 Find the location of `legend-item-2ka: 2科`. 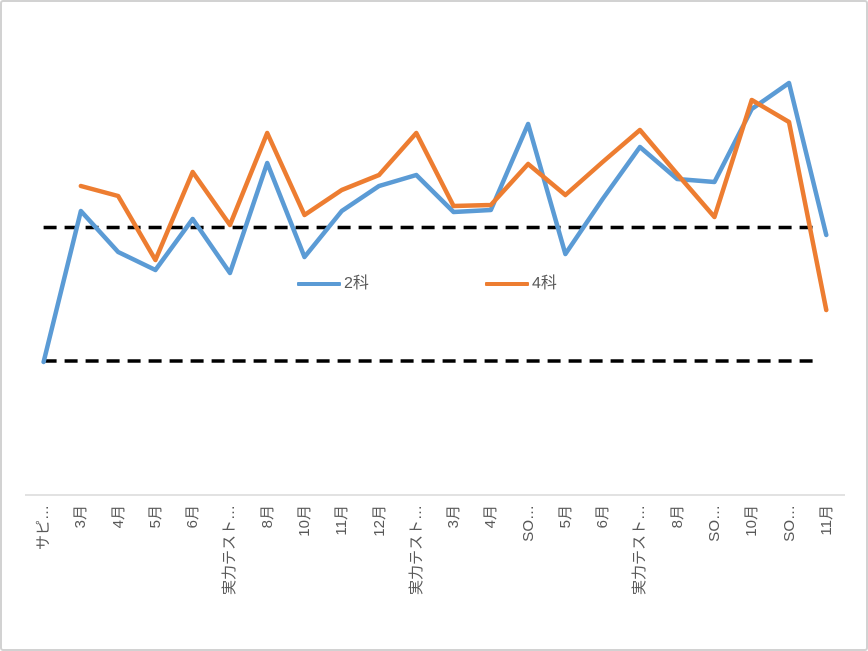

legend-item-2ka: 2科 is located at coordinates (333, 284).